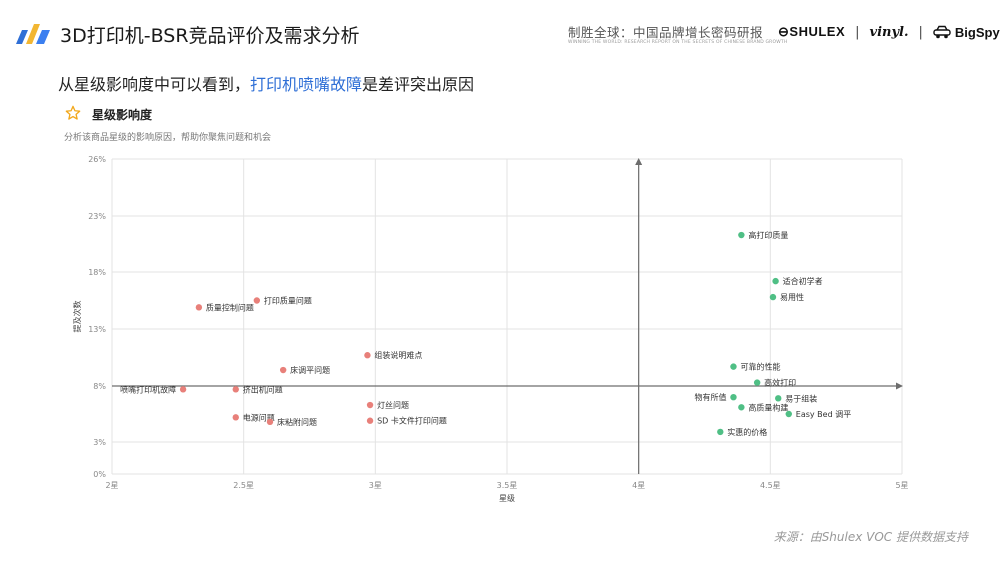 Image resolution: width=1000 pixels, height=563 pixels. I want to click on negative-point-label: 电源问题, so click(259, 417).